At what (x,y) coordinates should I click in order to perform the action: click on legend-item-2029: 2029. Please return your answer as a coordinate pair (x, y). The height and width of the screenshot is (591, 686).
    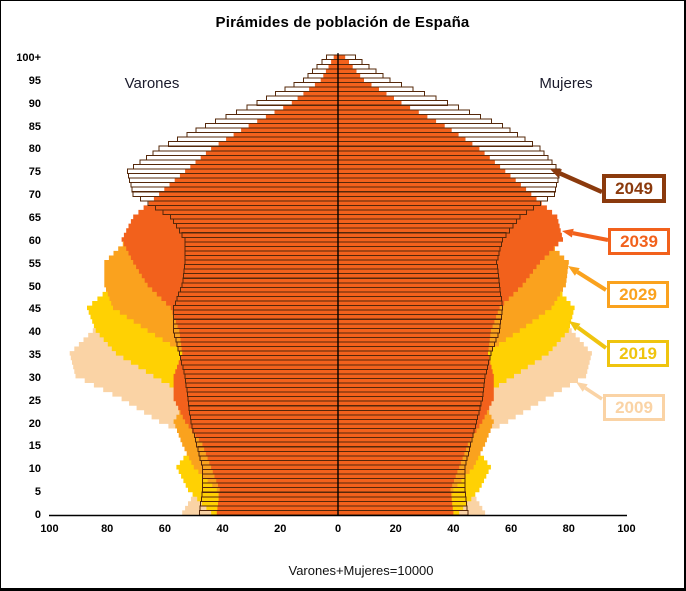
    Looking at the image, I should click on (638, 294).